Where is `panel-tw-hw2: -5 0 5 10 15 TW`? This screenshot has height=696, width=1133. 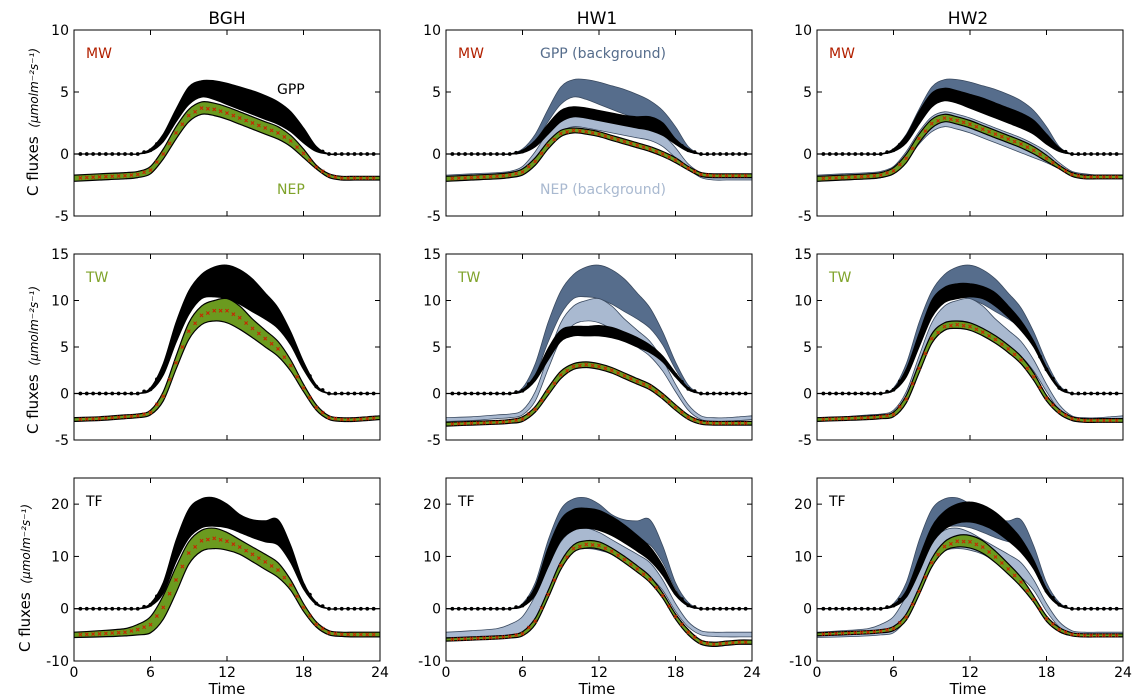
panel-tw-hw2: -5 0 5 10 15 TW is located at coordinates (959, 348).